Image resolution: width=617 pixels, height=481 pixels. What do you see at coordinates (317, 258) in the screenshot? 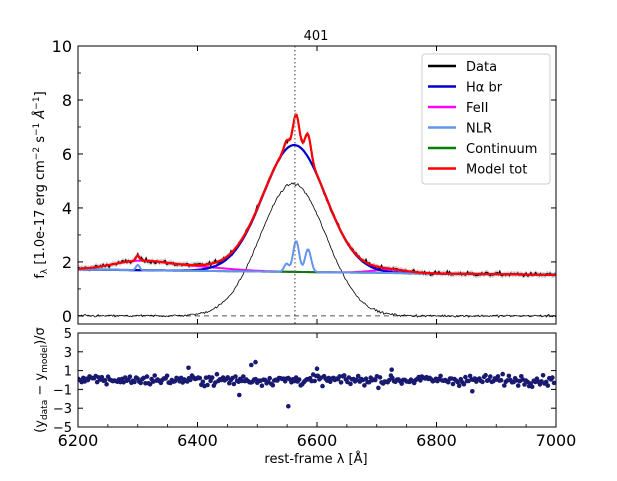
I see `nlr-series-line` at bounding box center [317, 258].